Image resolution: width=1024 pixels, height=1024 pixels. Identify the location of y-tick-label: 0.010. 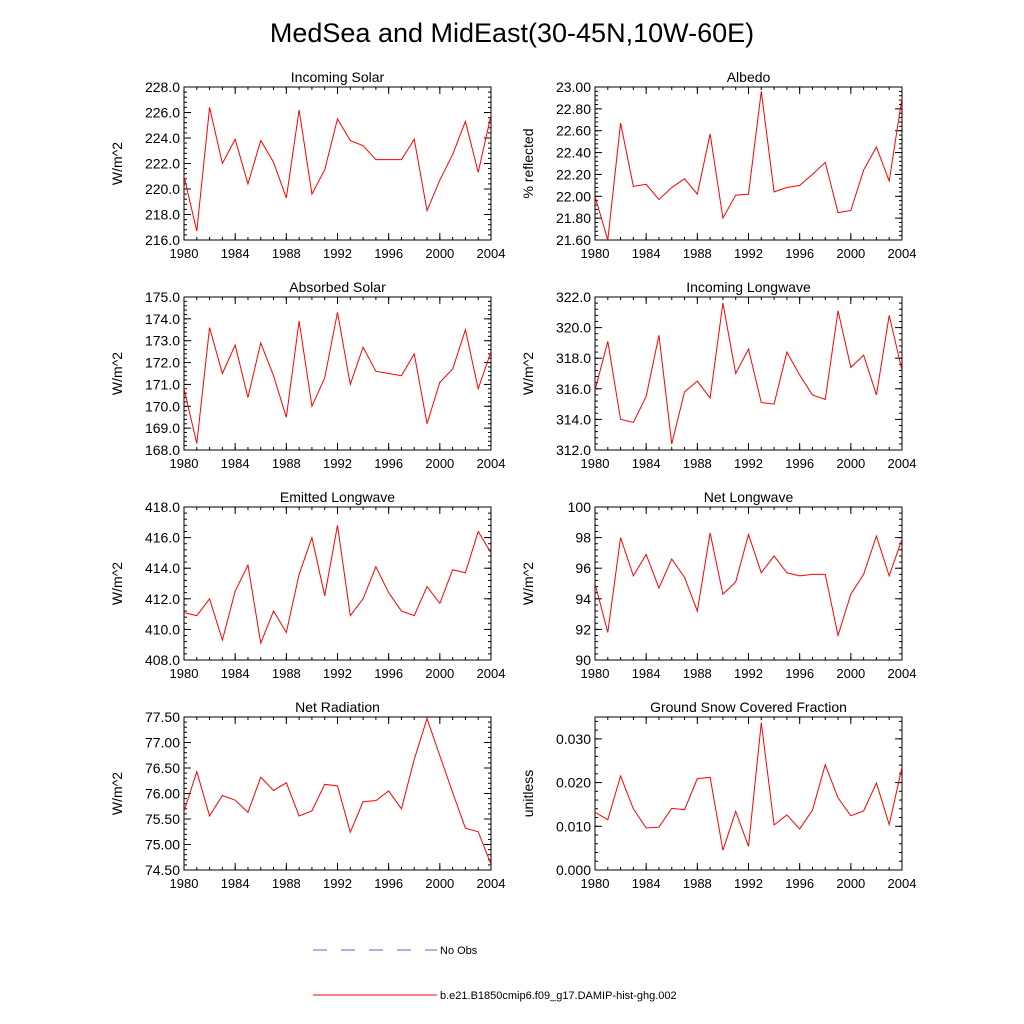
(573, 826).